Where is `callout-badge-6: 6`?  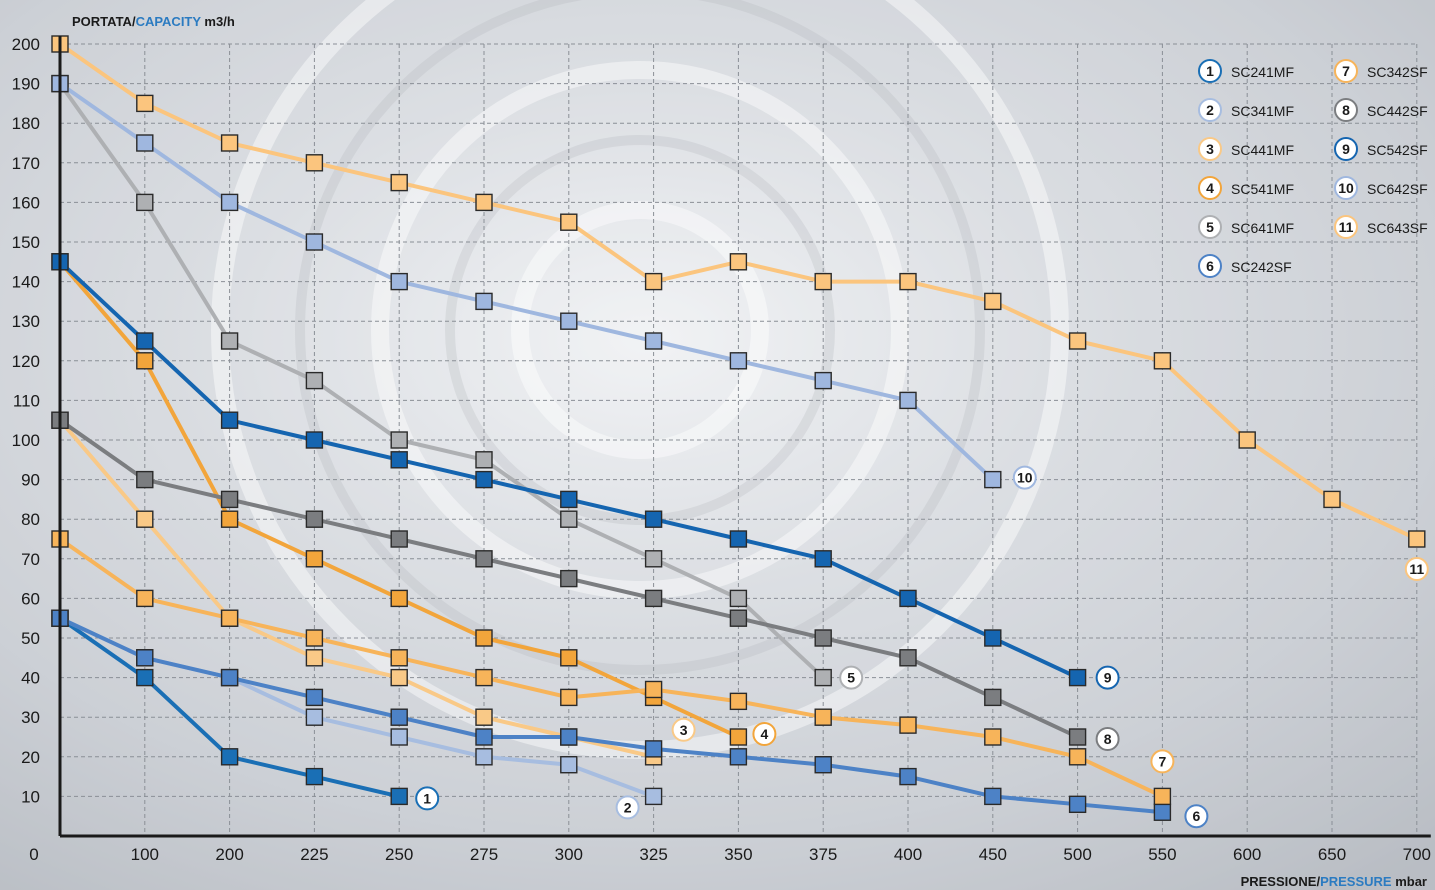
callout-badge-6: 6 is located at coordinates (1196, 816).